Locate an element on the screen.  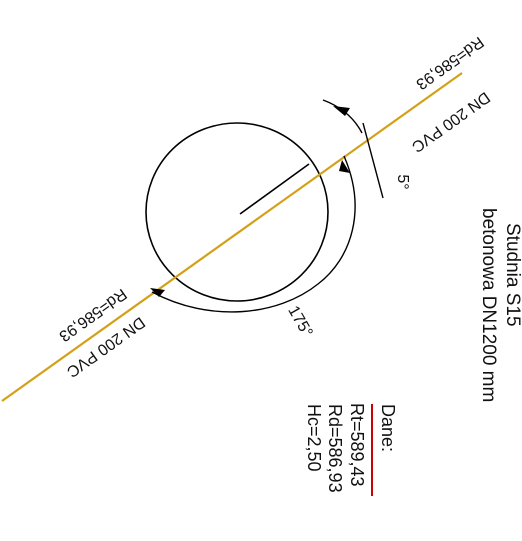
data-rd-value: Rd=586,93 is located at coordinates (335, 448).